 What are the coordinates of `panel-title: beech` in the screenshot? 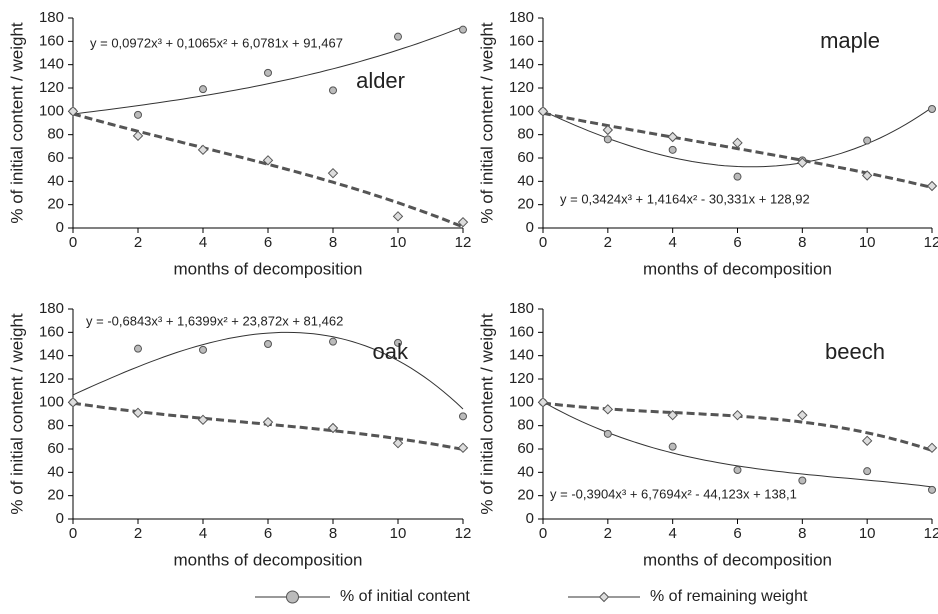 It's located at (855, 351).